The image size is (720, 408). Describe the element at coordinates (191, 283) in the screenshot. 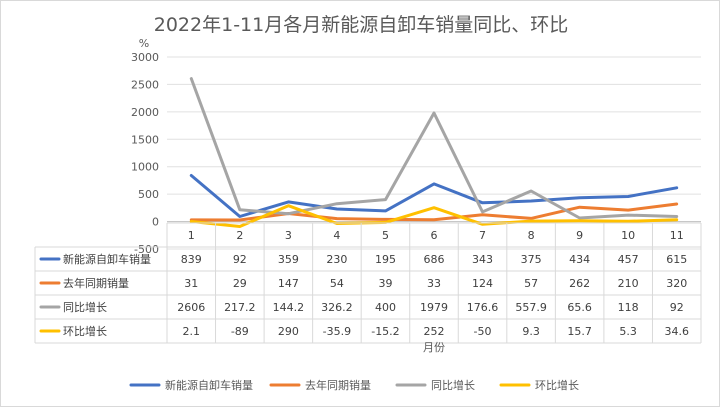

I see `data-label: 31` at that location.